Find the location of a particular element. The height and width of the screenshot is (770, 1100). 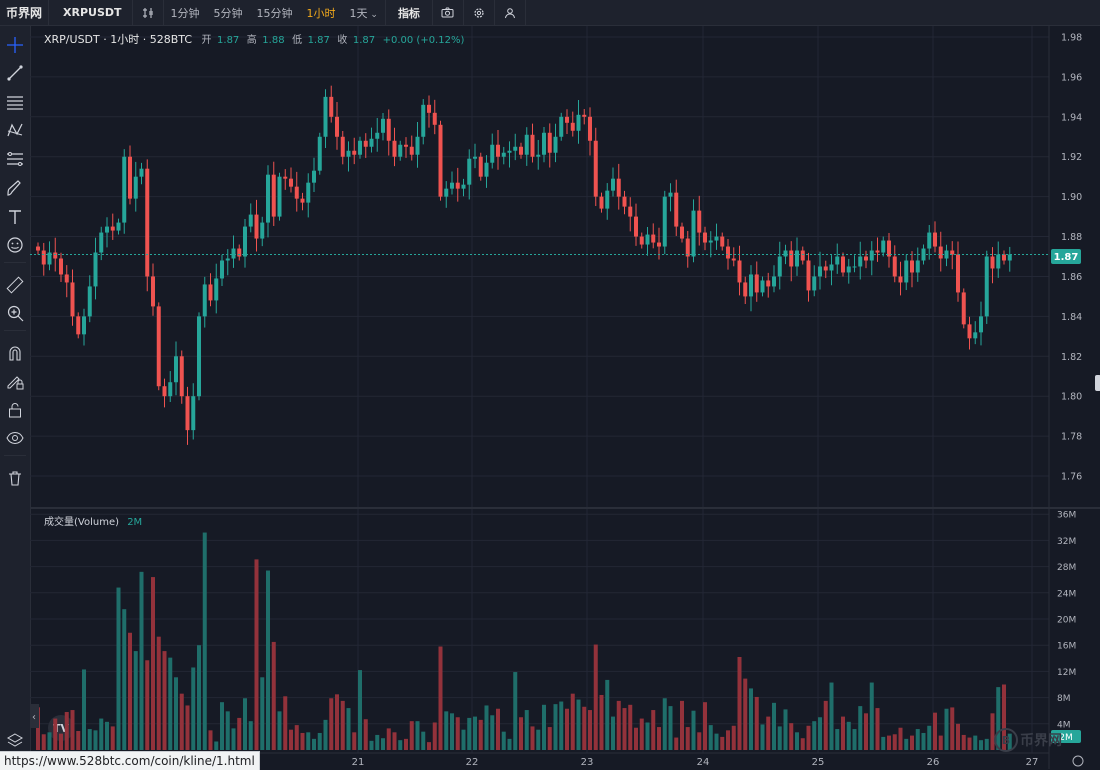

brush-icon is located at coordinates (15, 188).